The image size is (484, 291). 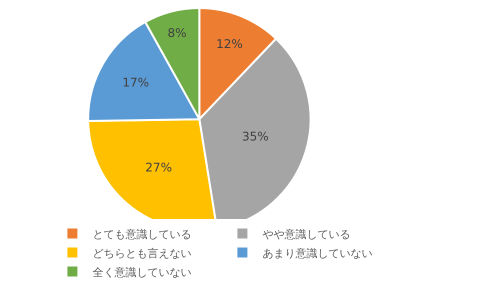 I want to click on legend-label: 全く意識していない, so click(x=142, y=272).